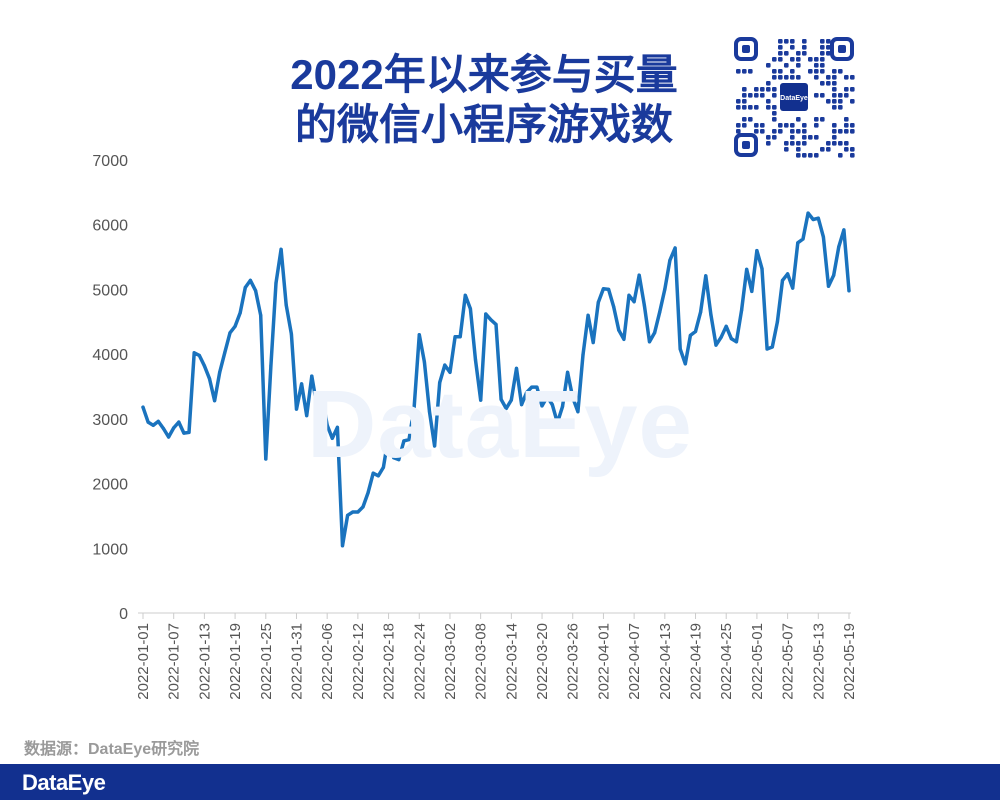 This screenshot has width=1000, height=800. I want to click on qr-logo-text: DataEye, so click(794, 98).